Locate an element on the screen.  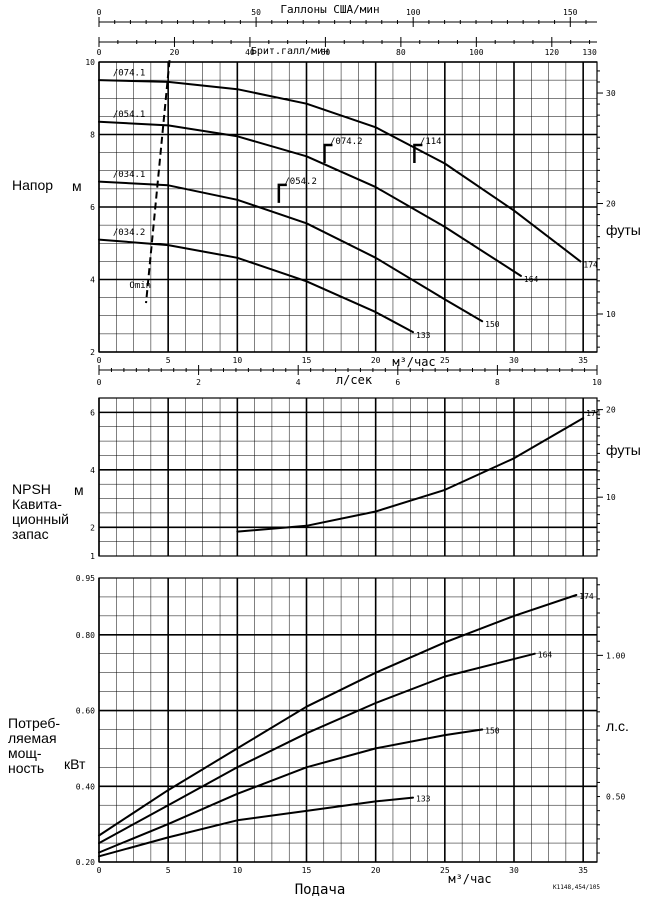
power-label: Потреб- ляемая мощ- ность is located at coordinates (34, 746).